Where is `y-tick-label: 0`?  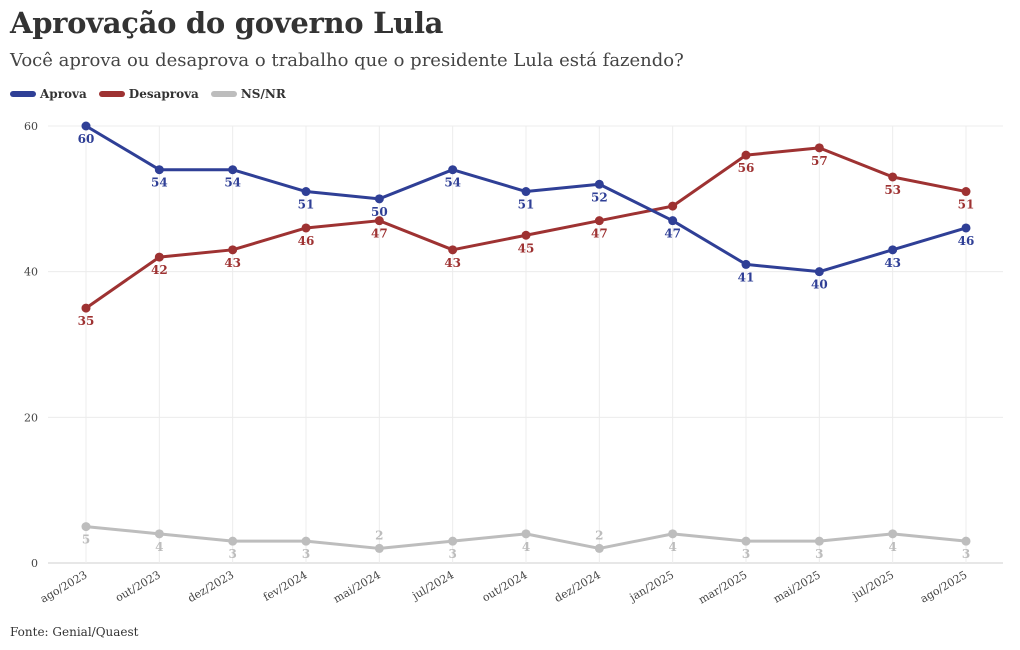 y-tick-label: 0 is located at coordinates (34, 563).